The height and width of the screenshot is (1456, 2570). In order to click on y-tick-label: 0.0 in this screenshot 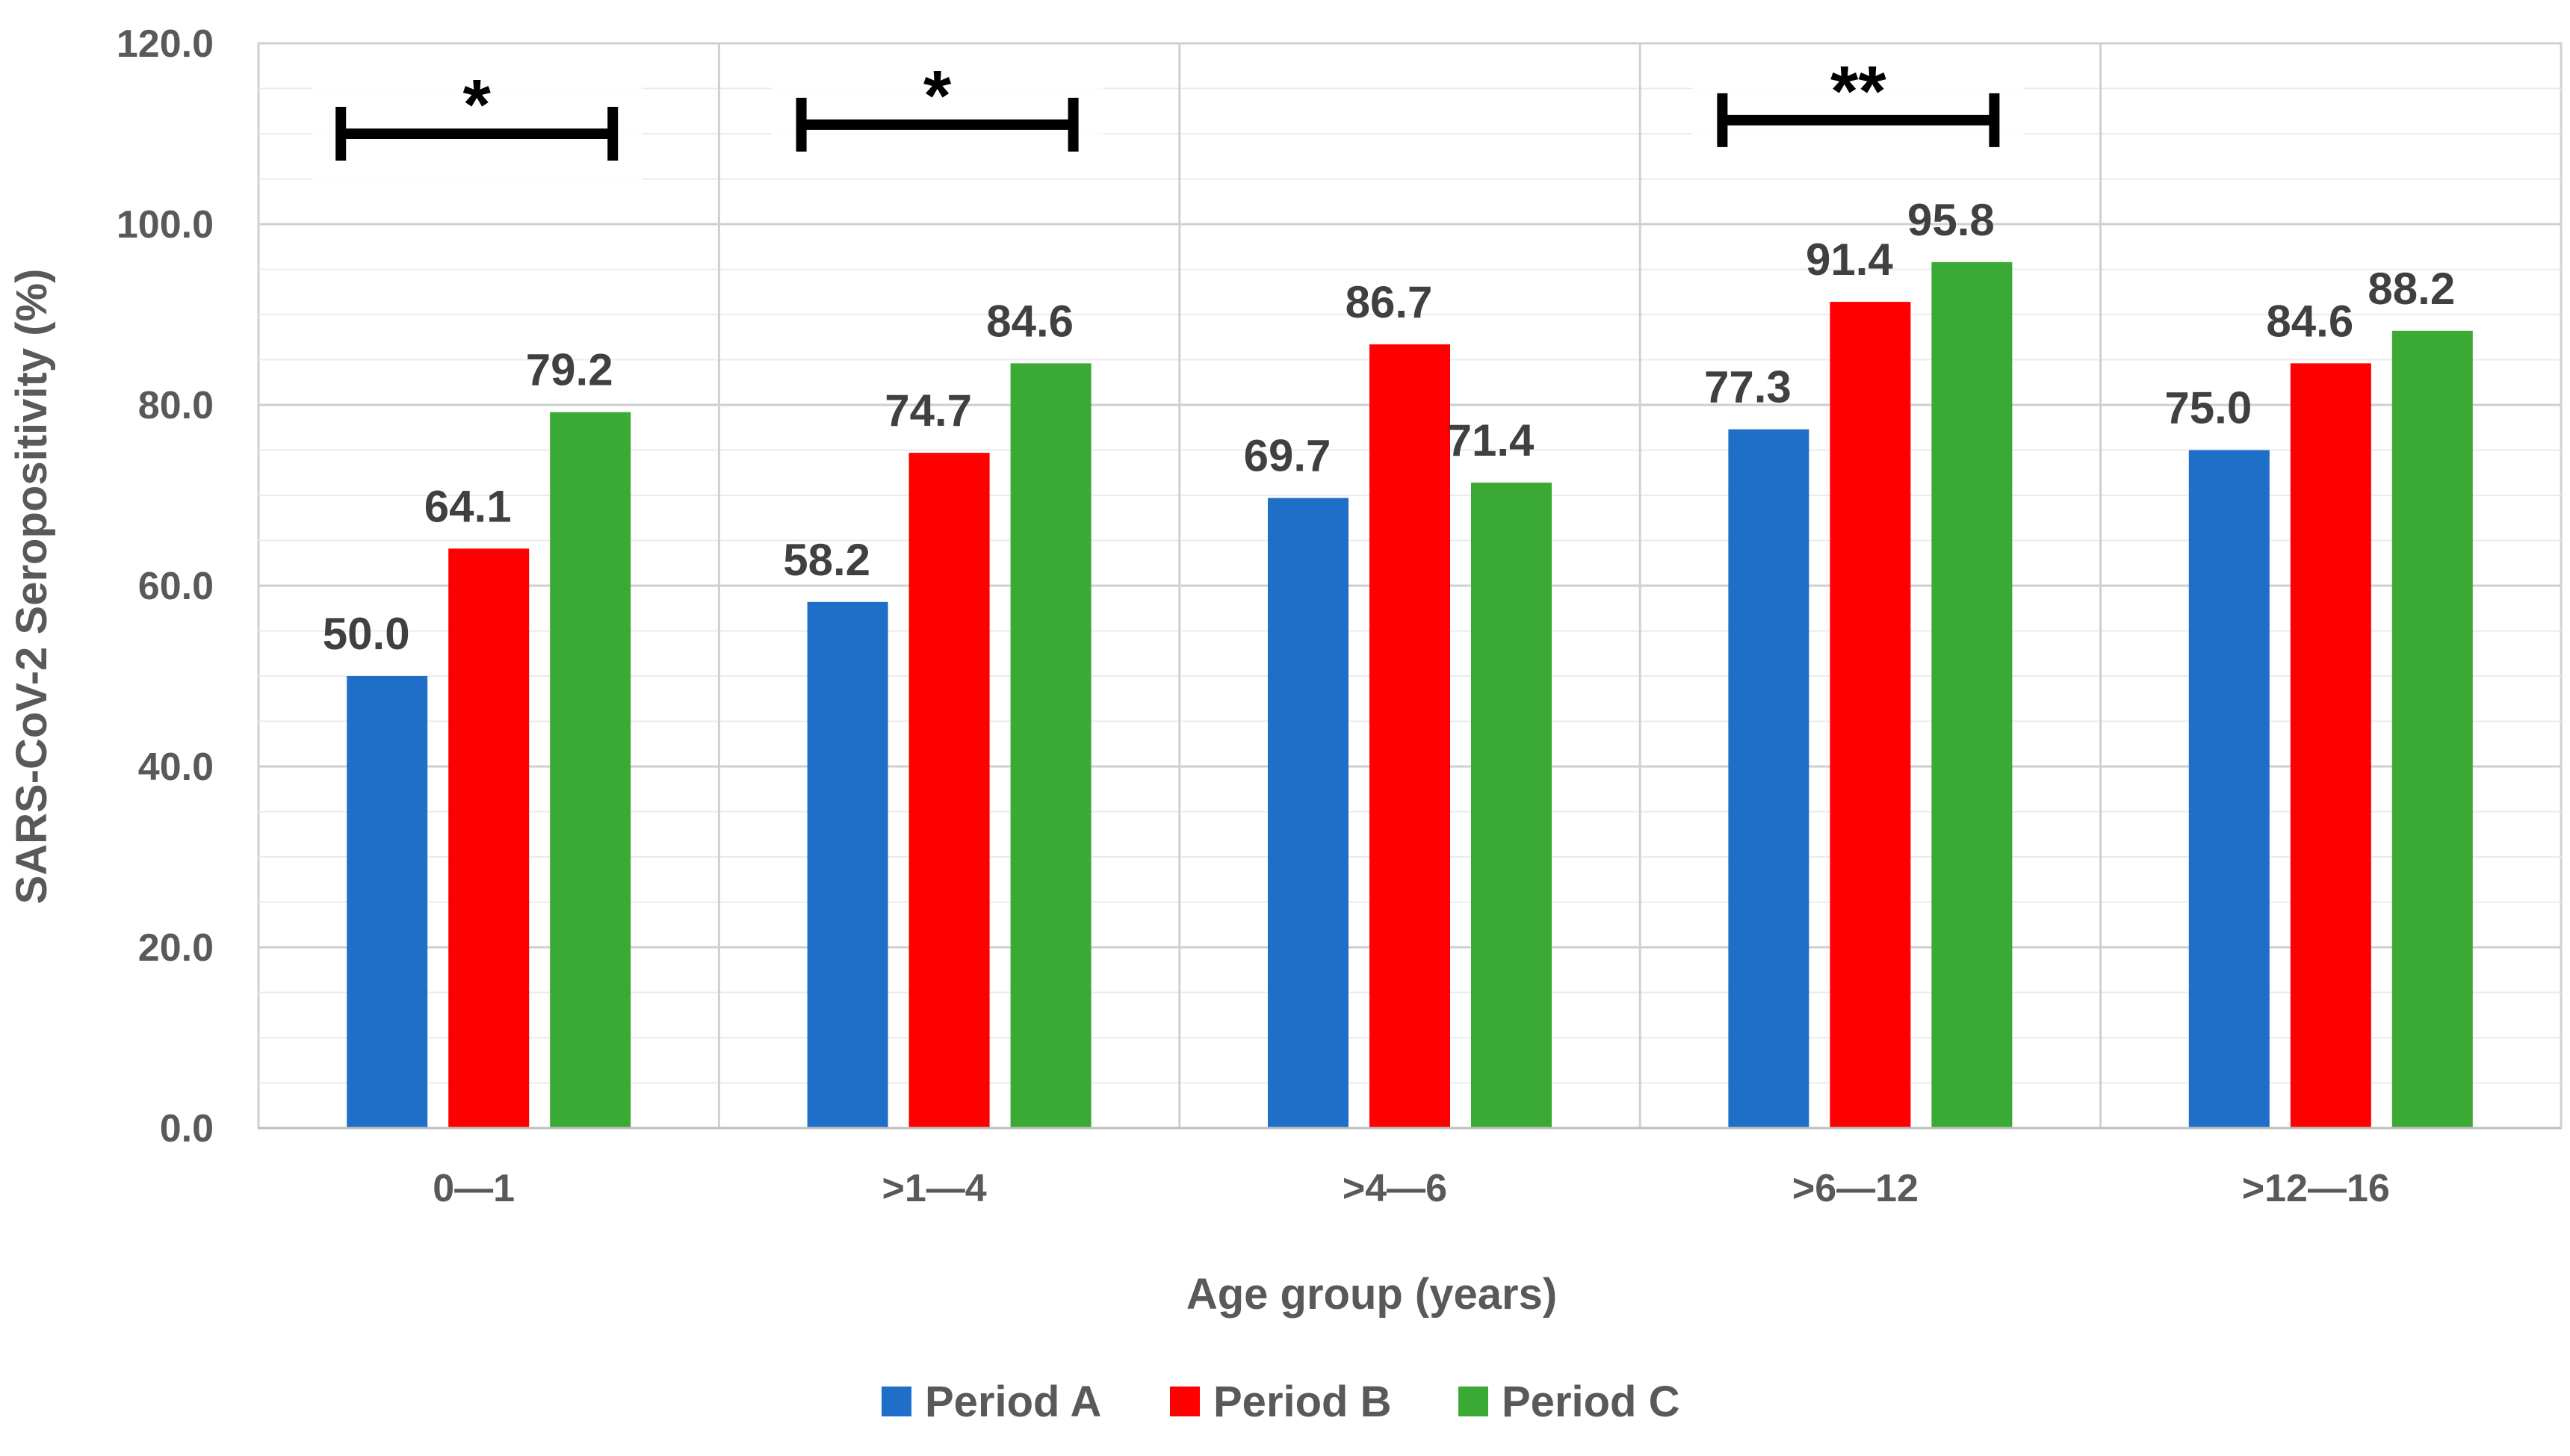, I will do `click(187, 1128)`.